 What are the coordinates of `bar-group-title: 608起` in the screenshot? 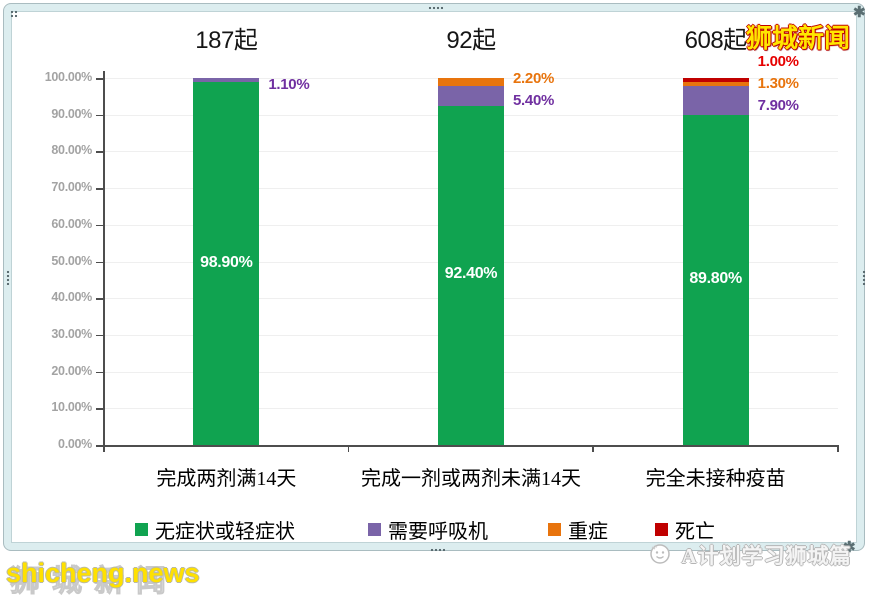 It's located at (716, 40).